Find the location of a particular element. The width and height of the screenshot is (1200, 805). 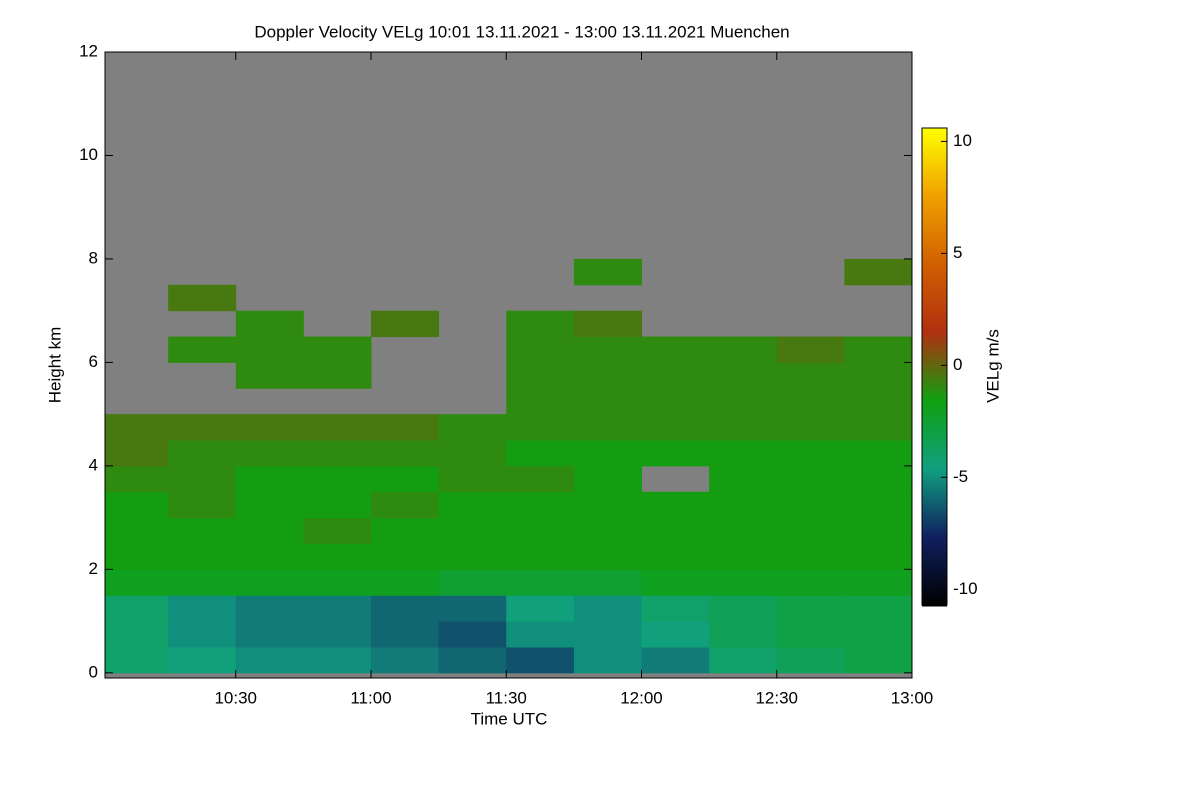

colorbar-label: VELg m/s is located at coordinates (992, 366).